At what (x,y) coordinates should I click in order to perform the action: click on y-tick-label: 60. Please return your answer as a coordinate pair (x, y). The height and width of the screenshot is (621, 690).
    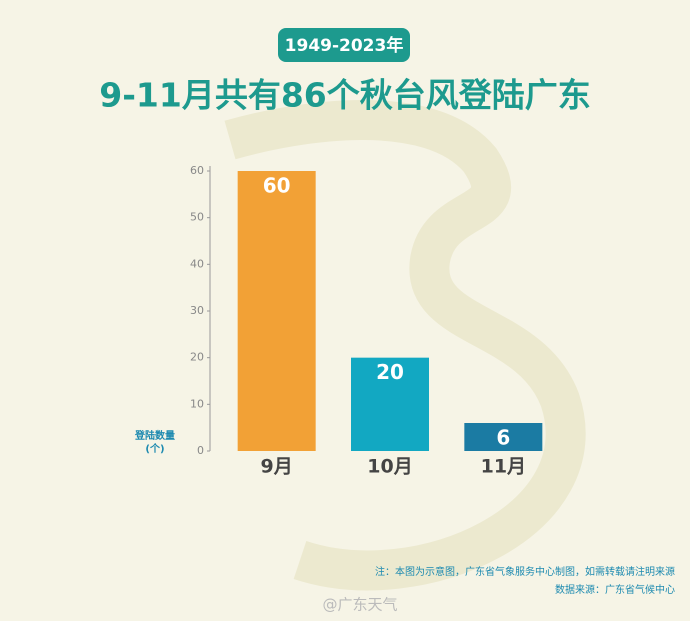
    Looking at the image, I should click on (197, 170).